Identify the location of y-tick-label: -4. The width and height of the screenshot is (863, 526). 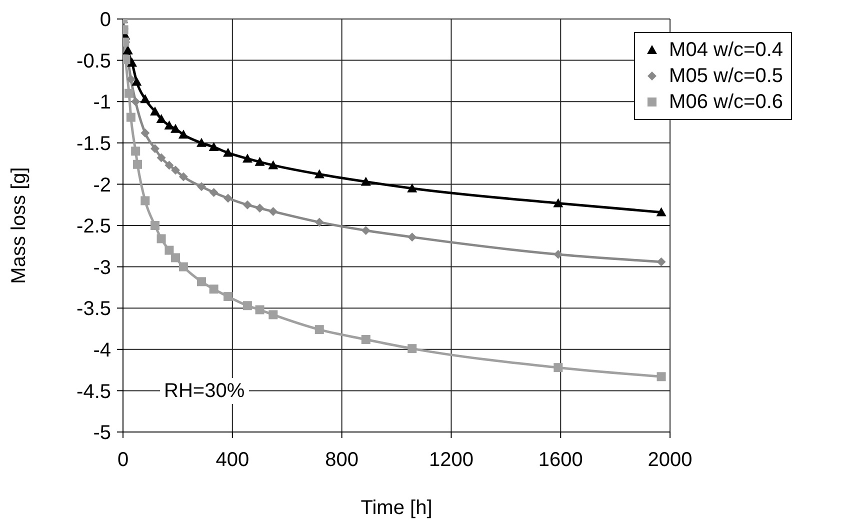
(102, 351).